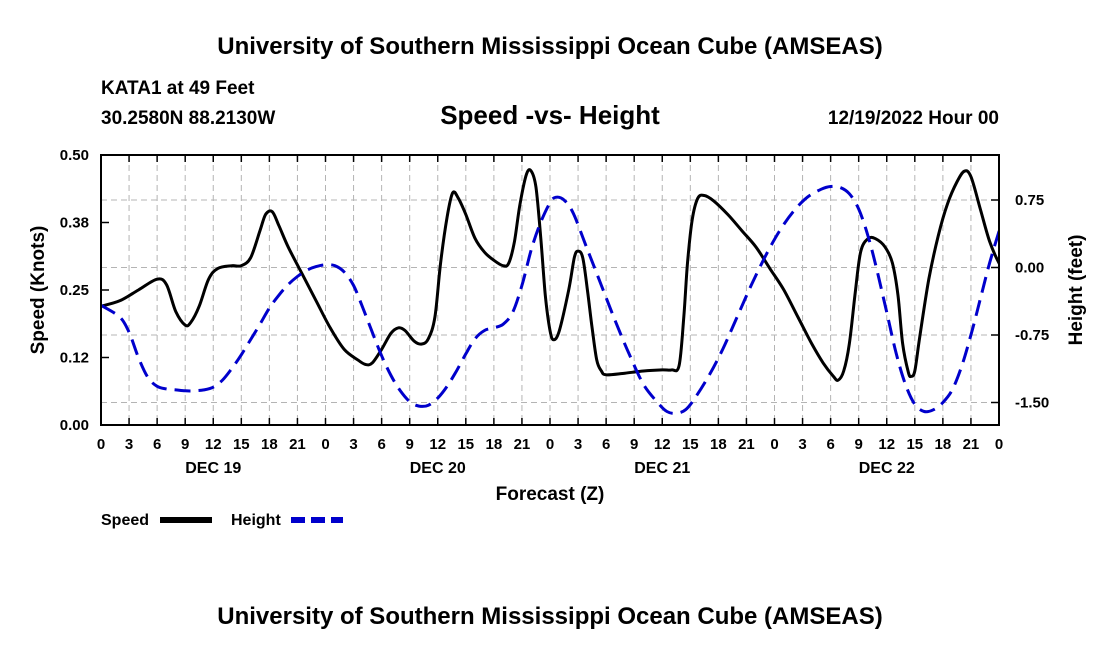 This screenshot has height=650, width=1100. What do you see at coordinates (74, 155) in the screenshot?
I see `left-tick-label: 0.50` at bounding box center [74, 155].